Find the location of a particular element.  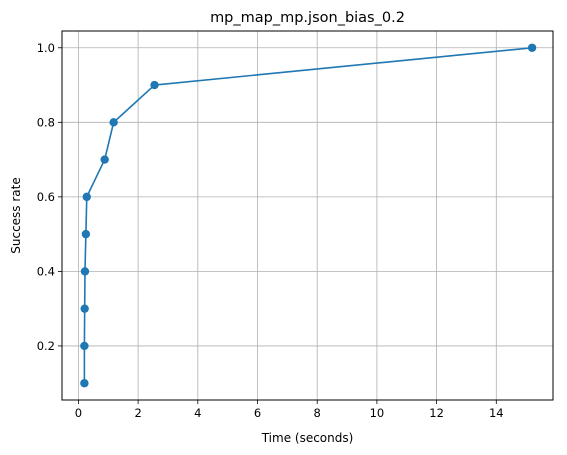

y-tick-label: 0.8 is located at coordinates (46, 122).